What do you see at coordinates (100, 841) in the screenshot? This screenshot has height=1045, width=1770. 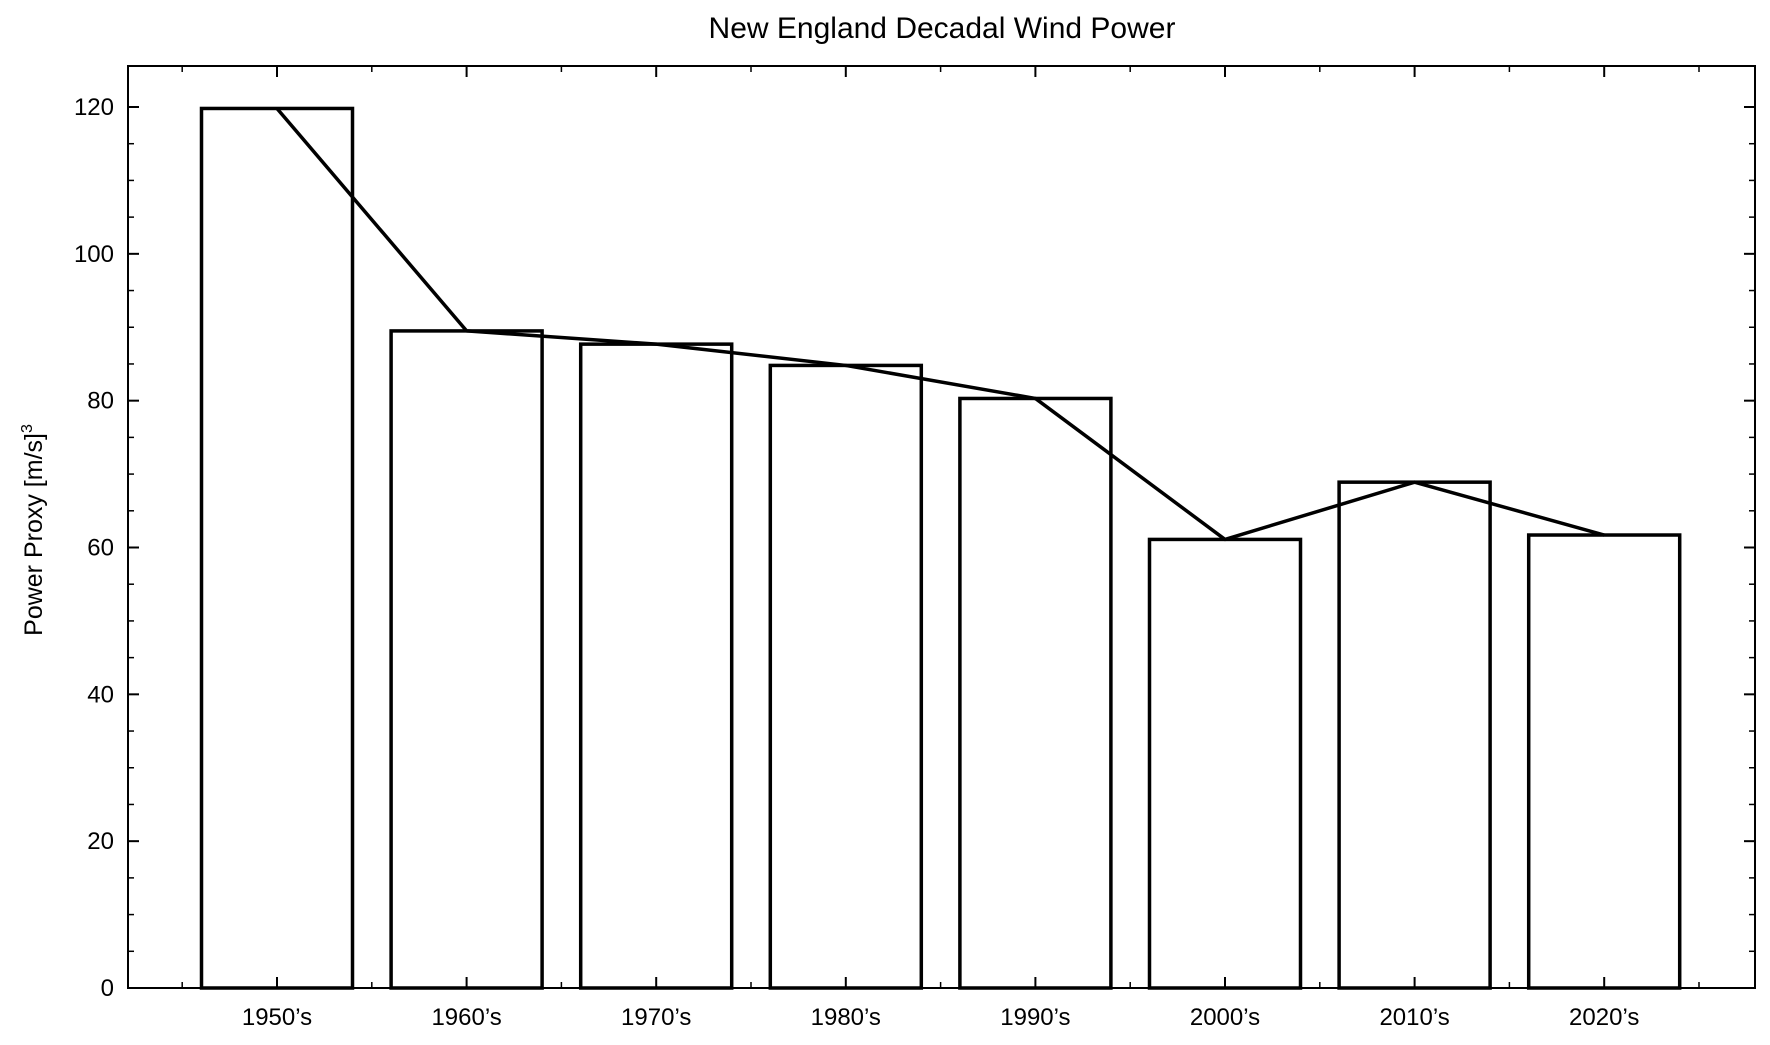 I see `y-tick-label: 20` at bounding box center [100, 841].